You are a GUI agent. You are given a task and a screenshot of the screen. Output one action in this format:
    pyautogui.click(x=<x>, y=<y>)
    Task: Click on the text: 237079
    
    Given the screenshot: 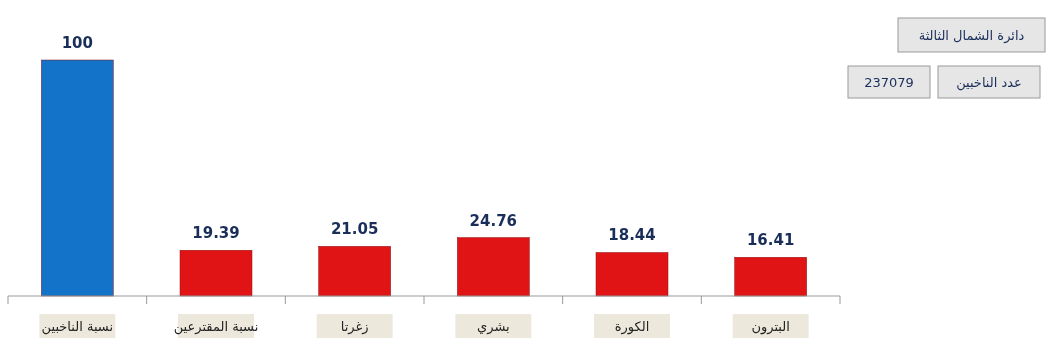 What is the action you would take?
    pyautogui.click(x=889, y=82)
    